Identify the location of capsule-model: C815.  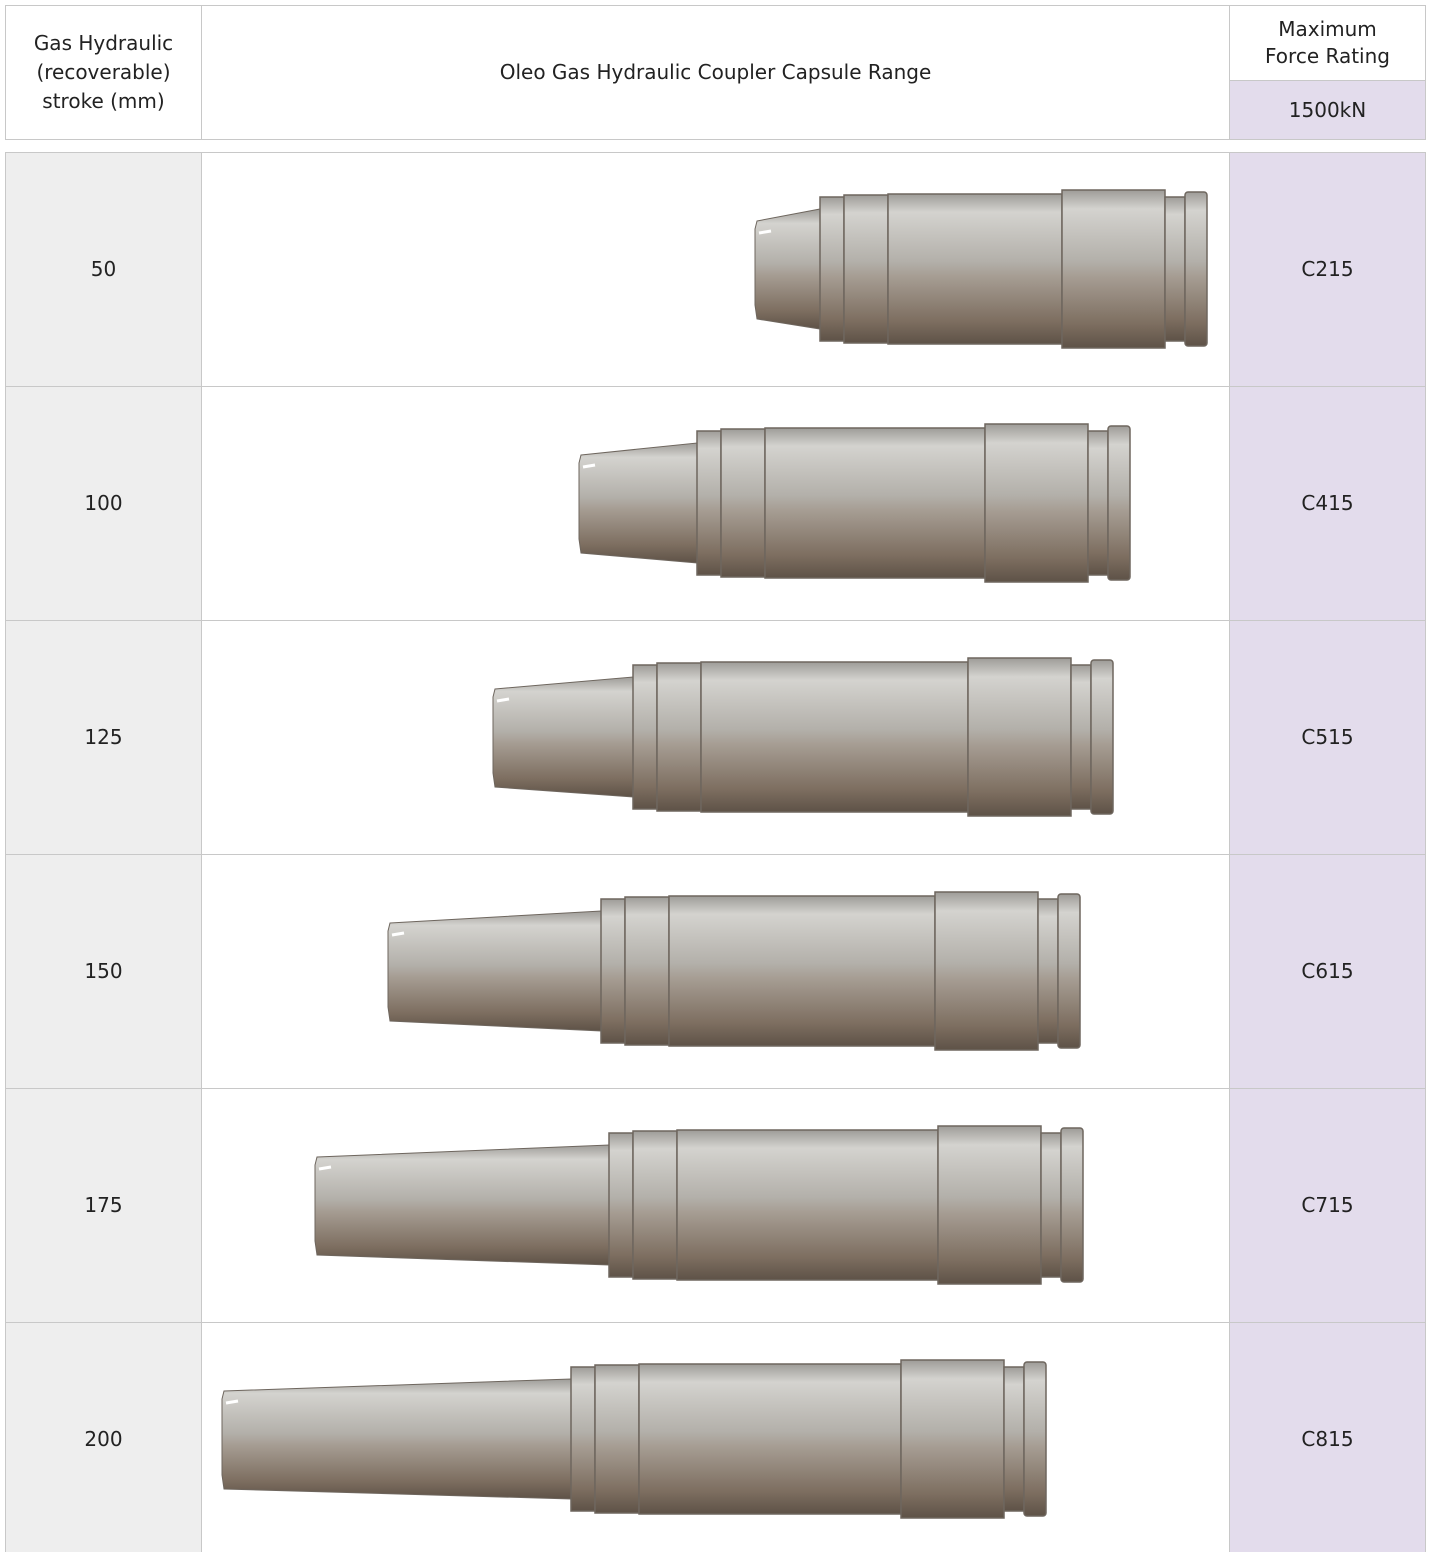
(1327, 1439).